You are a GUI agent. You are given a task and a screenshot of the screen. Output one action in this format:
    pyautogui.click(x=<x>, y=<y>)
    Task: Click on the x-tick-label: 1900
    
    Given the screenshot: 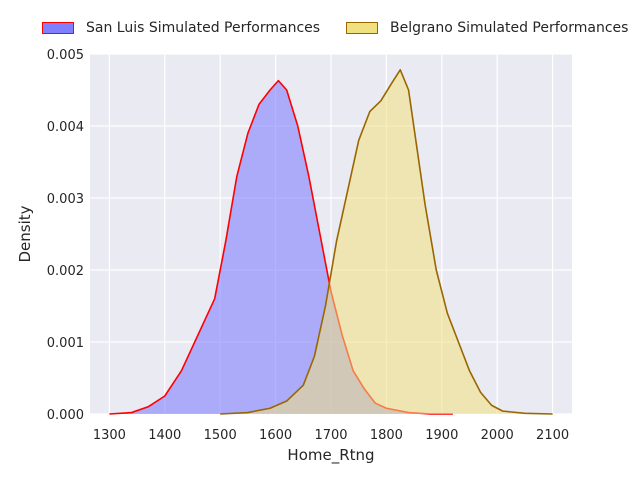 What is the action you would take?
    pyautogui.click(x=441, y=435)
    